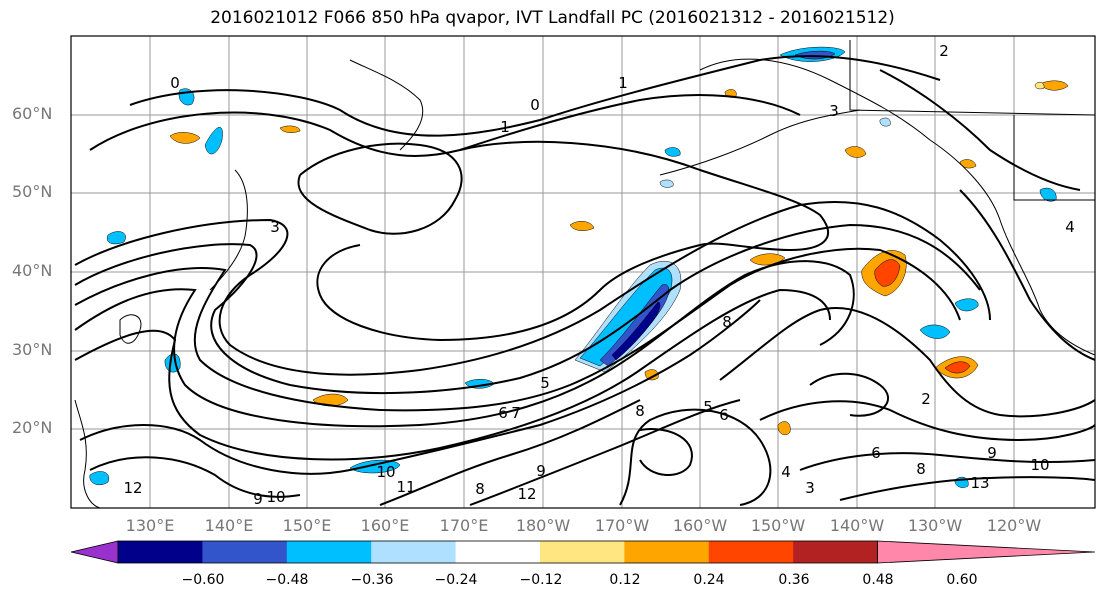 The width and height of the screenshot is (1105, 601). Describe the element at coordinates (480, 489) in the screenshot. I see `contour-label-8d: 8` at that location.